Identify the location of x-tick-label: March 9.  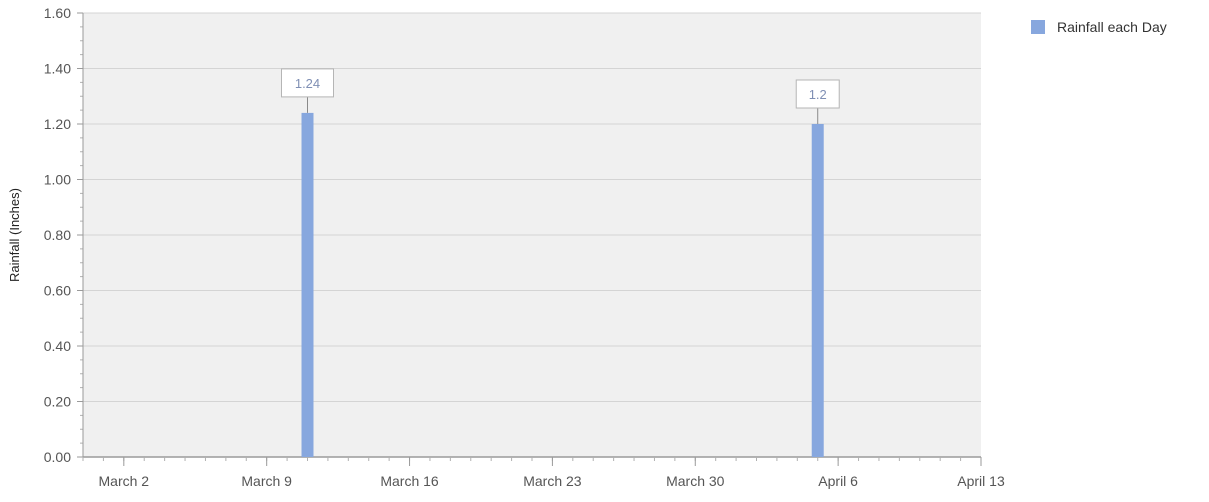
(266, 481).